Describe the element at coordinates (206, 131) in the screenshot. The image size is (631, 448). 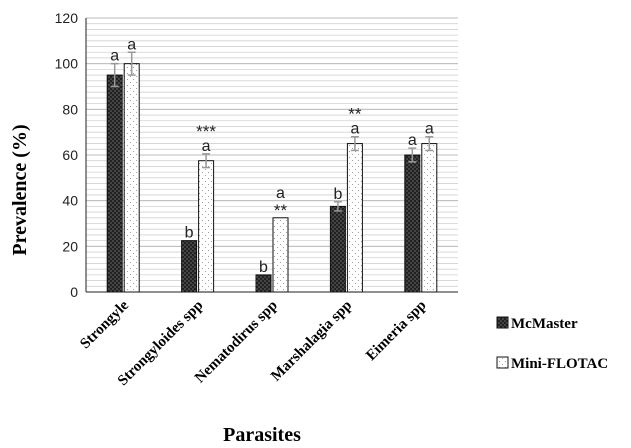
I see `significance-label: ***` at that location.